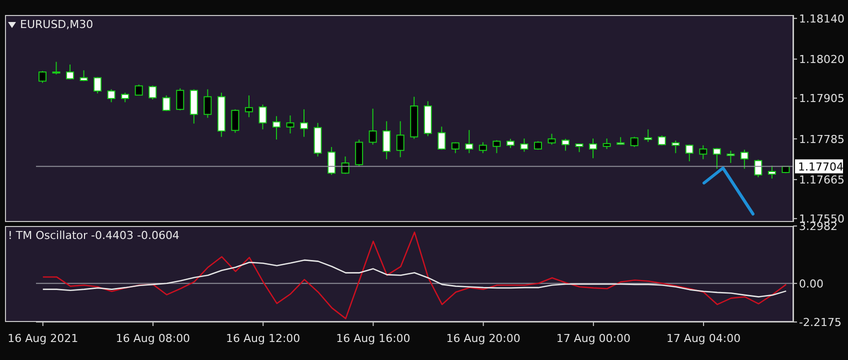 The width and height of the screenshot is (848, 360). I want to click on y-tick-label: -2.2175, so click(820, 322).